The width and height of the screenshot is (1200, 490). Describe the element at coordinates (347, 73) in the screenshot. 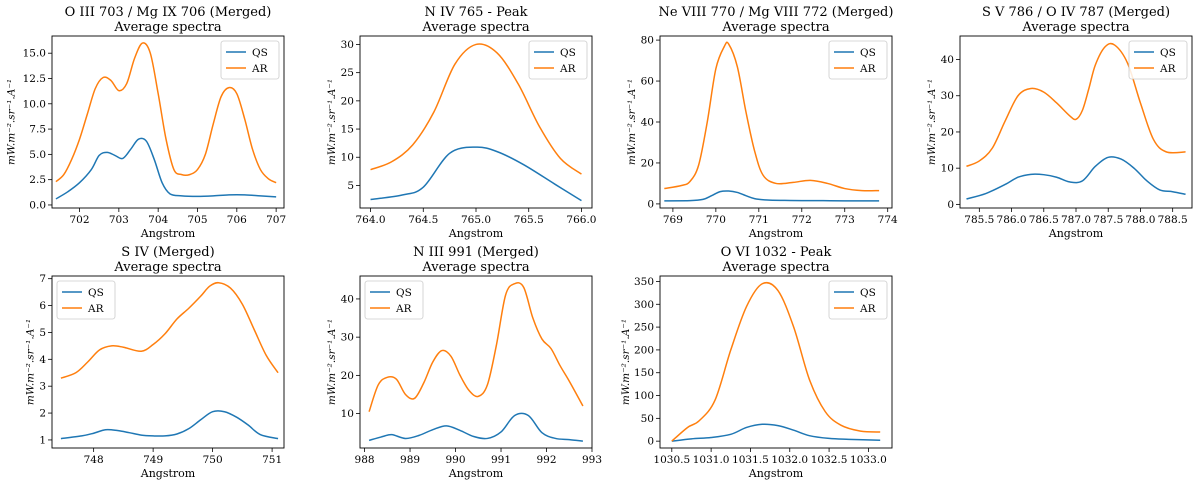

I see `y-tick-label: 25` at that location.